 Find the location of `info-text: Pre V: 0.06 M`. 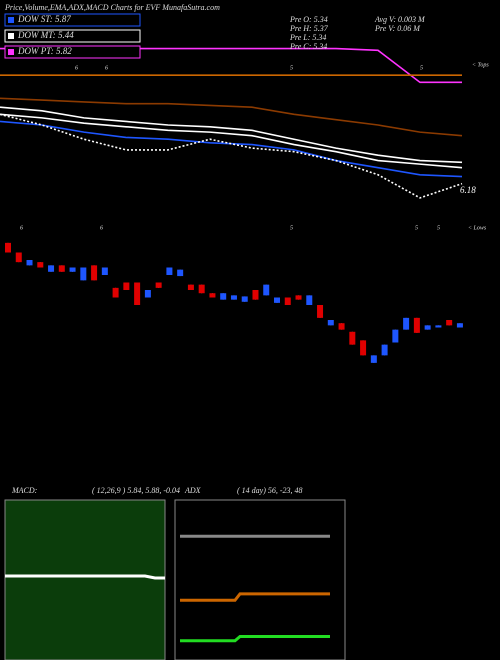

info-text: Pre V: 0.06 M is located at coordinates (397, 28).